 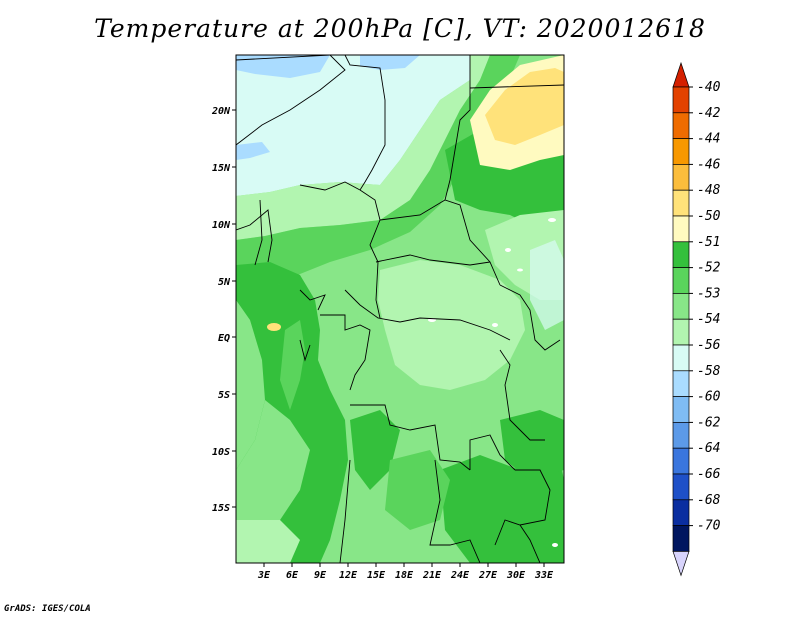 I want to click on lon-label: 15E, so click(x=376, y=575).